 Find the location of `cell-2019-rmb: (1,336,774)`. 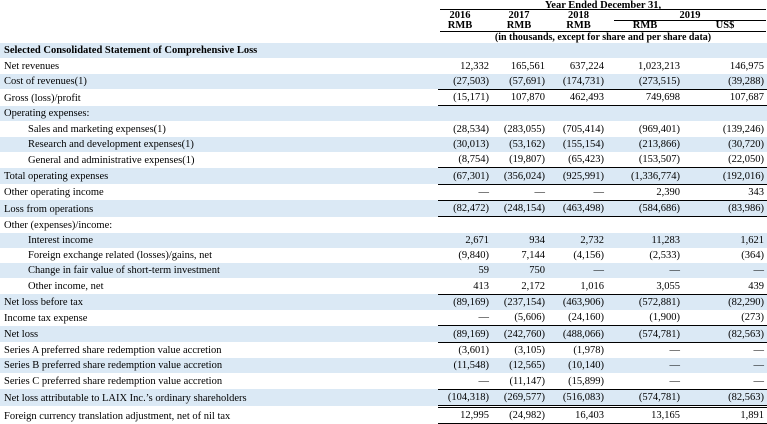

cell-2019-rmb: (1,336,774) is located at coordinates (645, 176).